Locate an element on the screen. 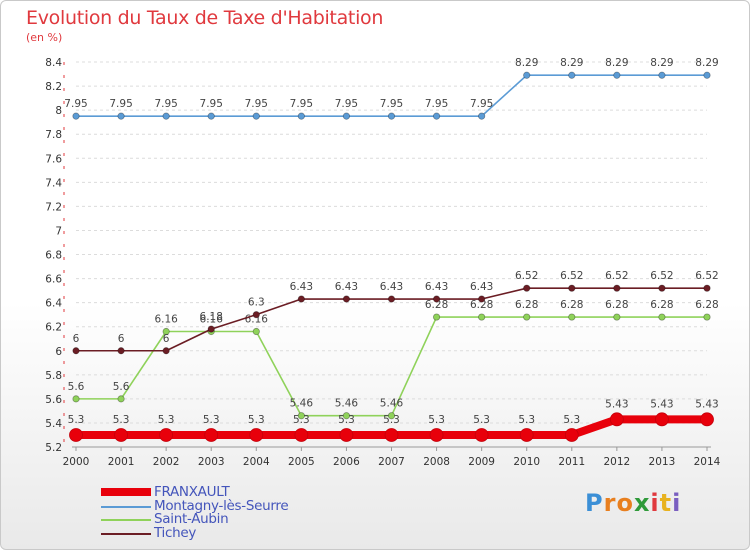 The height and width of the screenshot is (550, 750). data-label: 5.46 is located at coordinates (392, 404).